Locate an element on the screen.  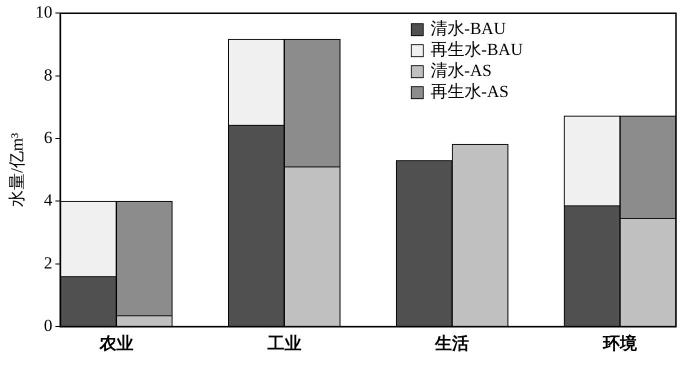
legend-label: 再生水-AS is located at coordinates (469, 92).